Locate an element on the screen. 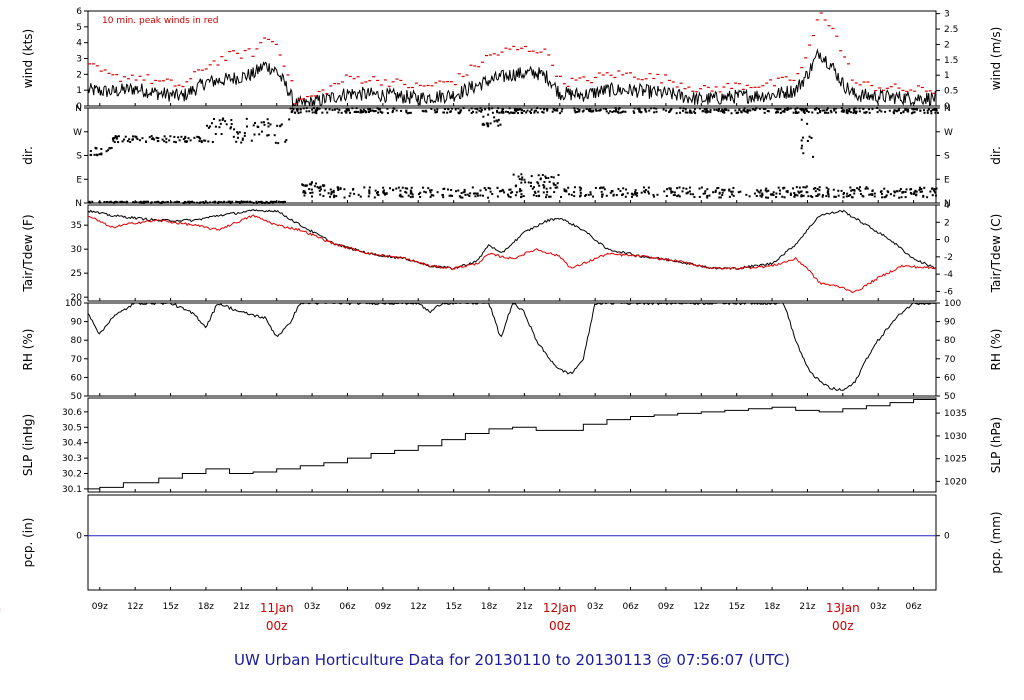 The width and height of the screenshot is (1024, 700). ylabel-right-wind: wind (m/s) is located at coordinates (996, 59).